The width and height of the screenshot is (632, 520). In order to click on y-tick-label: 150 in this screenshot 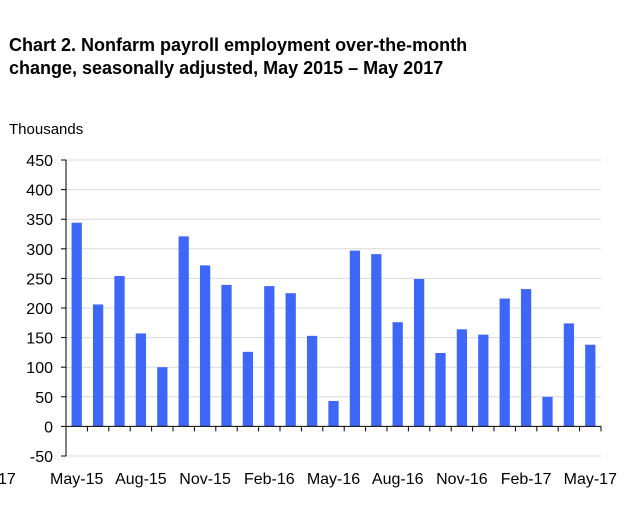, I will do `click(39, 339)`.